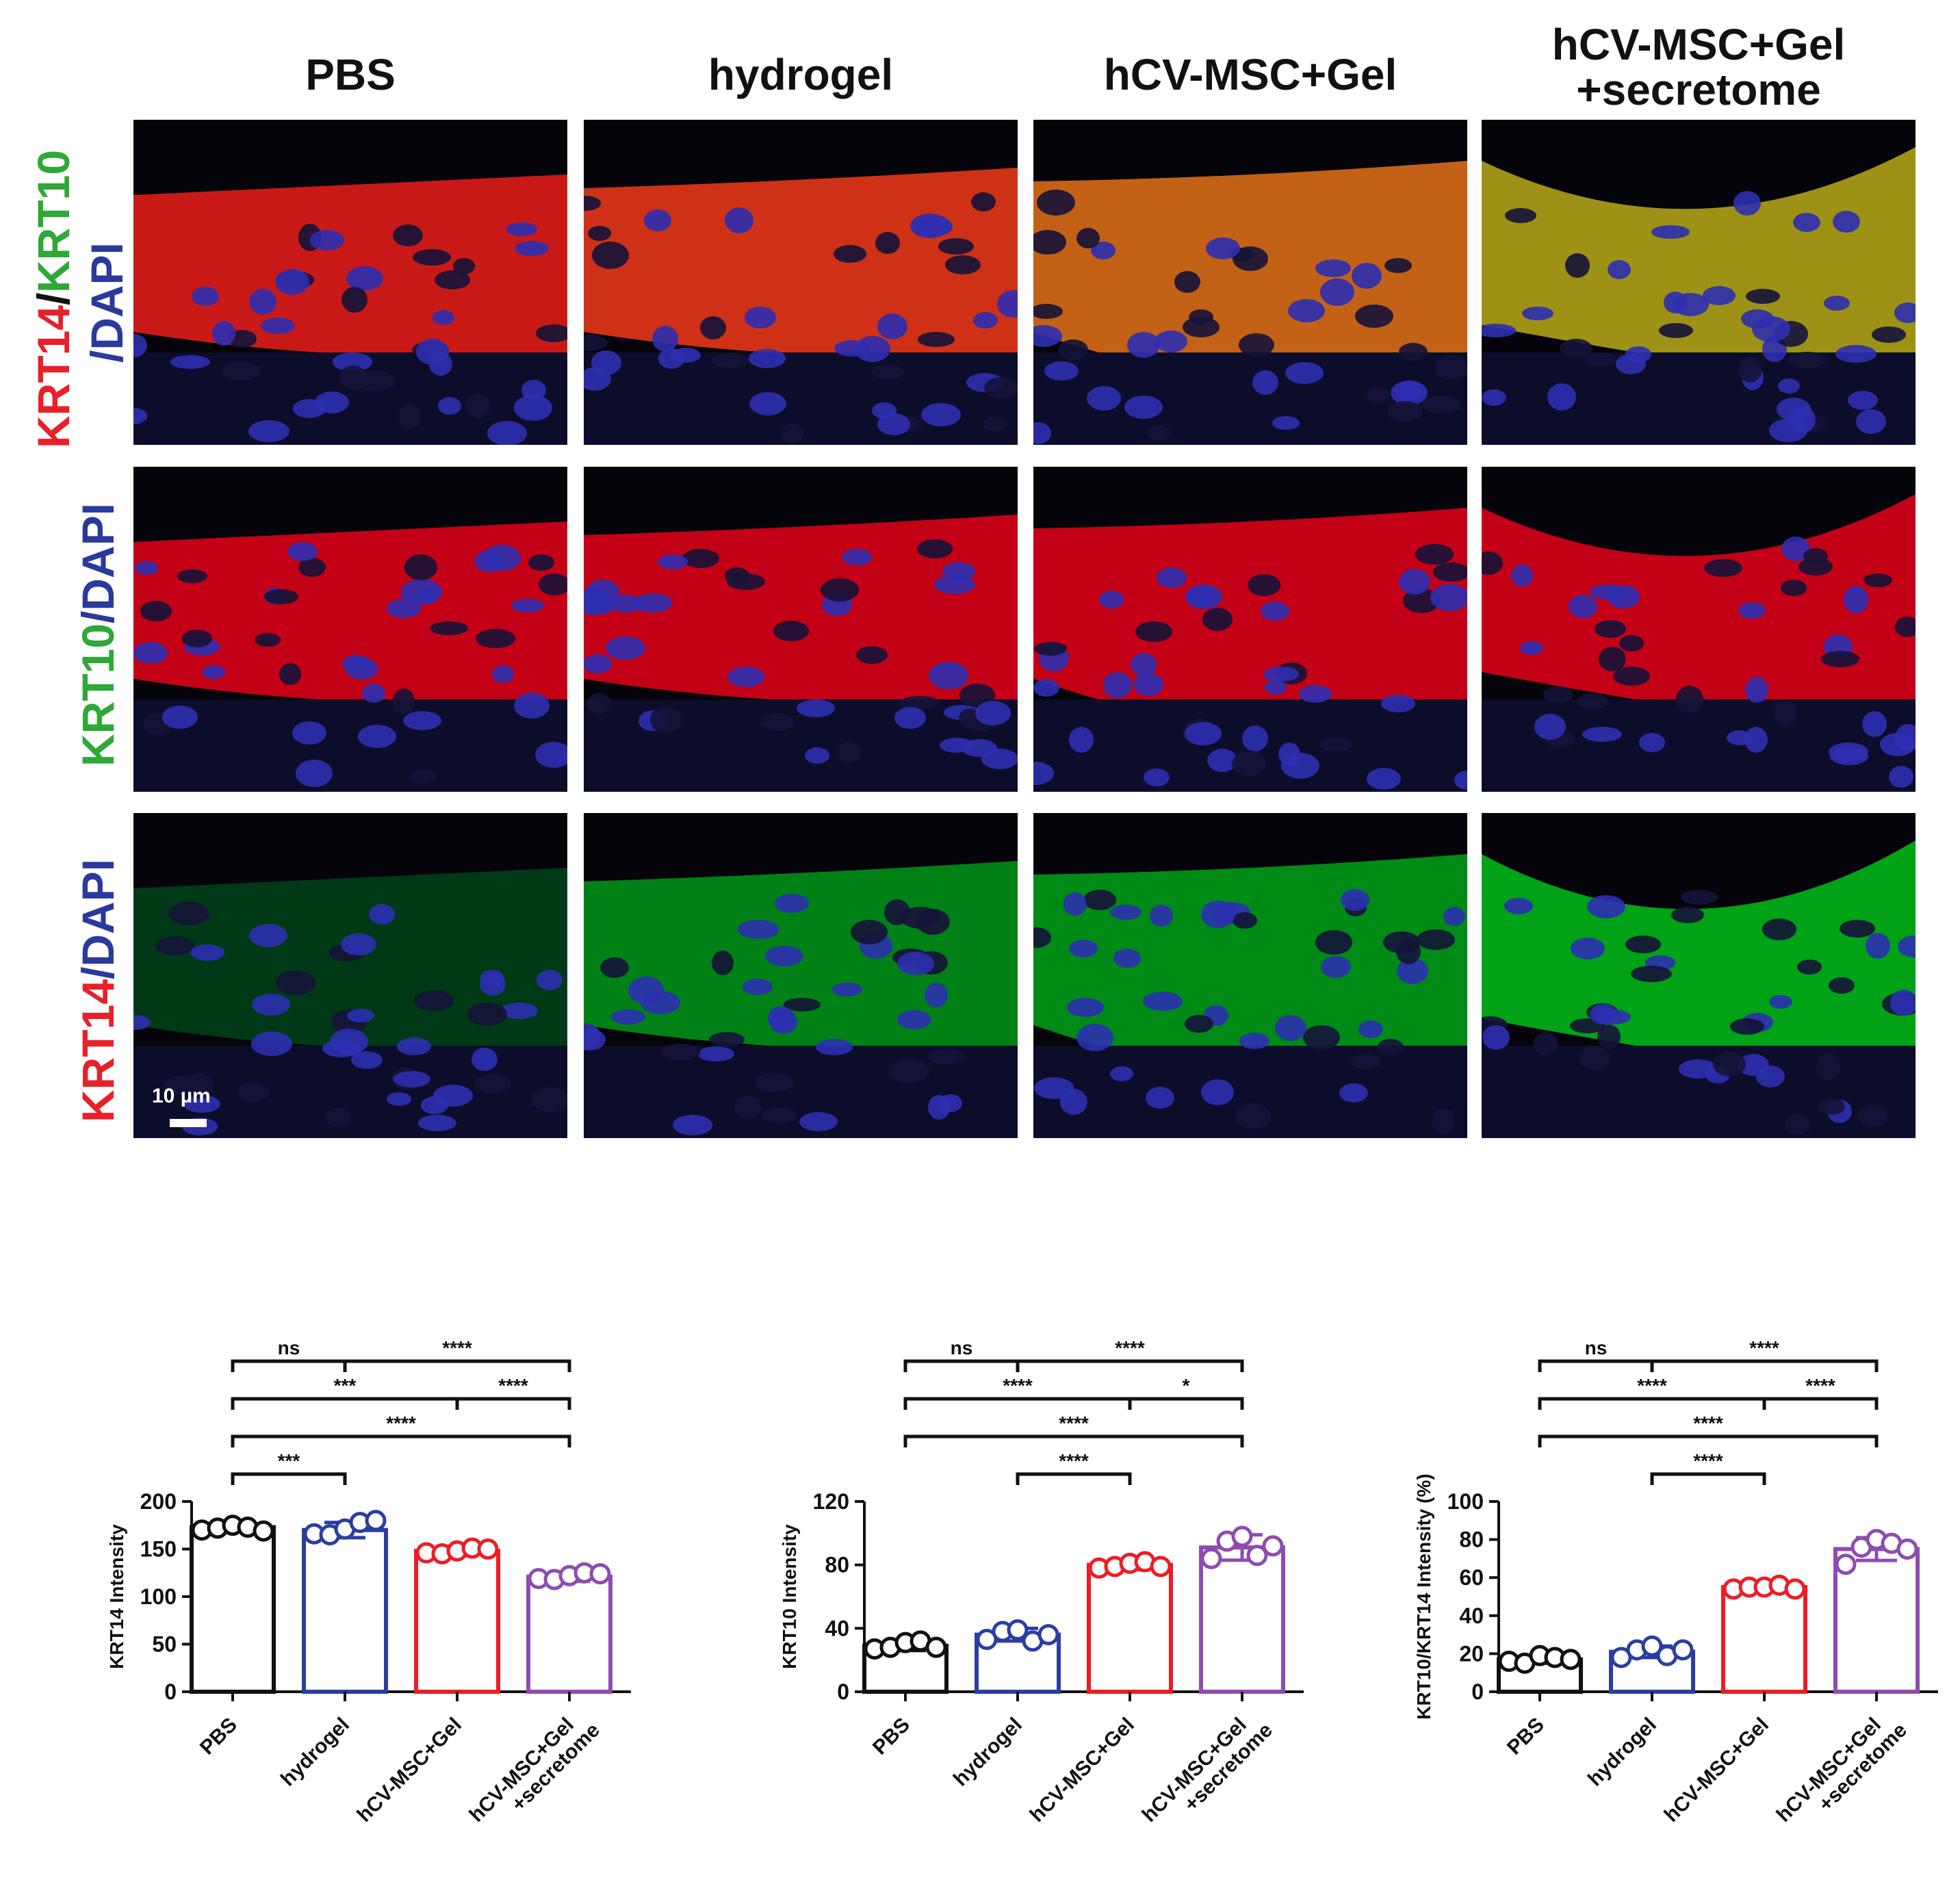  I want to click on chart0-x-tick-label: PBS, so click(219, 1736).